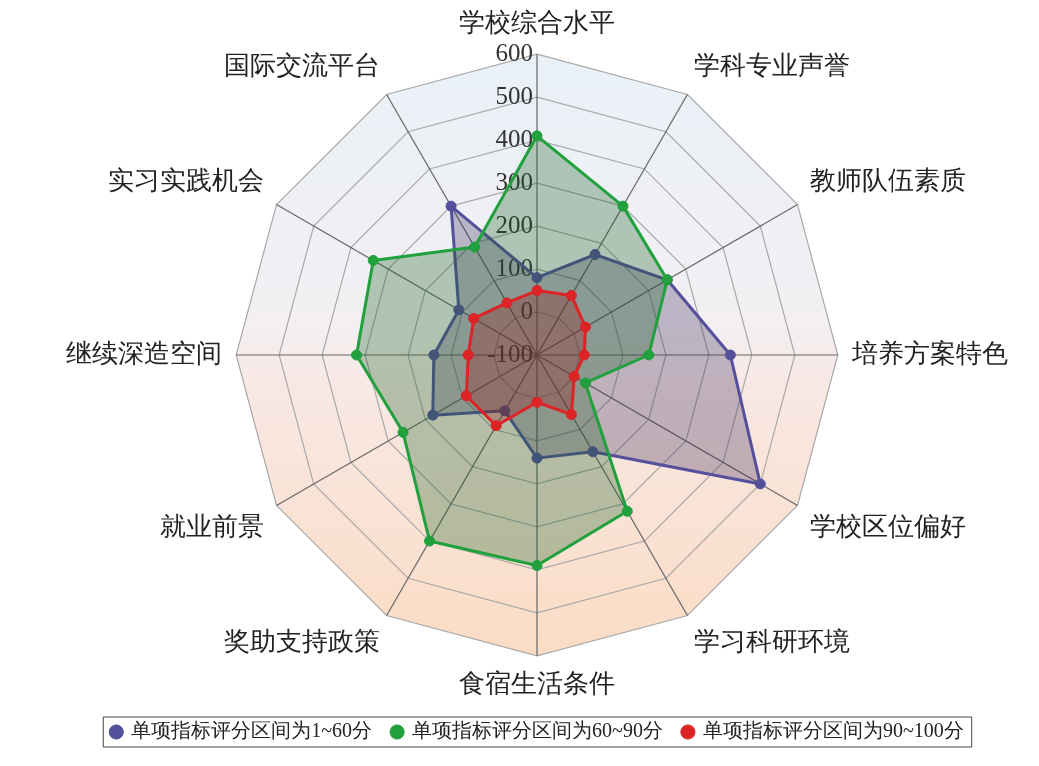 This screenshot has height=766, width=1039. Describe the element at coordinates (514, 52) in the screenshot. I see `y-tick-label: 600` at that location.